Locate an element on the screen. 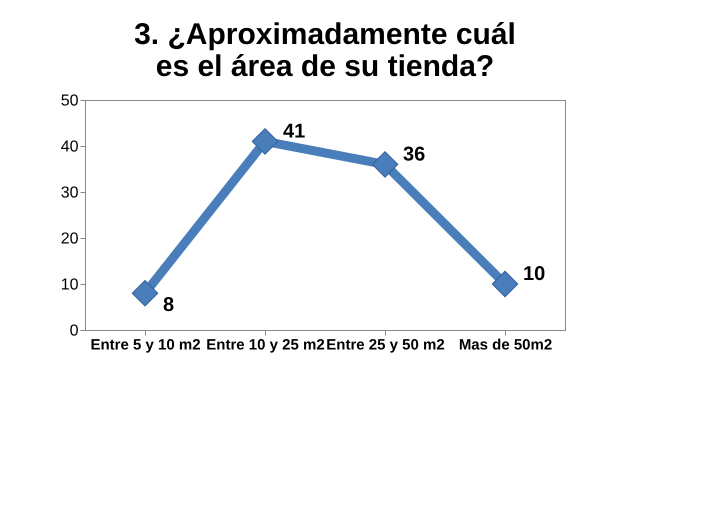  y-tick-label: 30 is located at coordinates (69, 193).